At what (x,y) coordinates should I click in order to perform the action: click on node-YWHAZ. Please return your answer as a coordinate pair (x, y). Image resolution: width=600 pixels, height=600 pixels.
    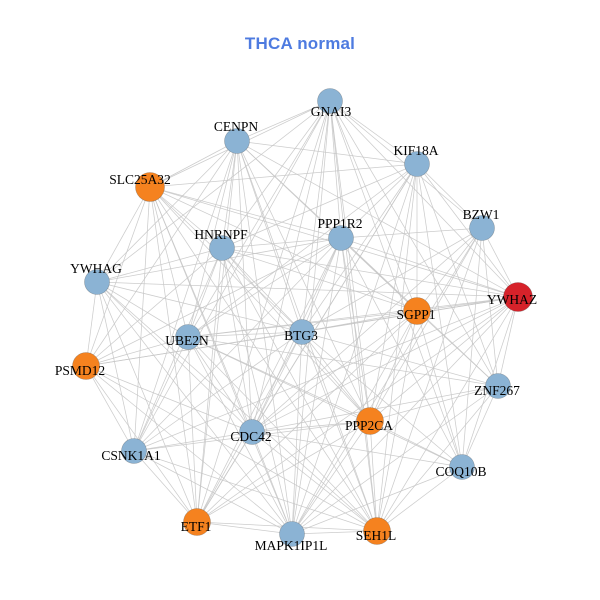
    Looking at the image, I should click on (518, 297).